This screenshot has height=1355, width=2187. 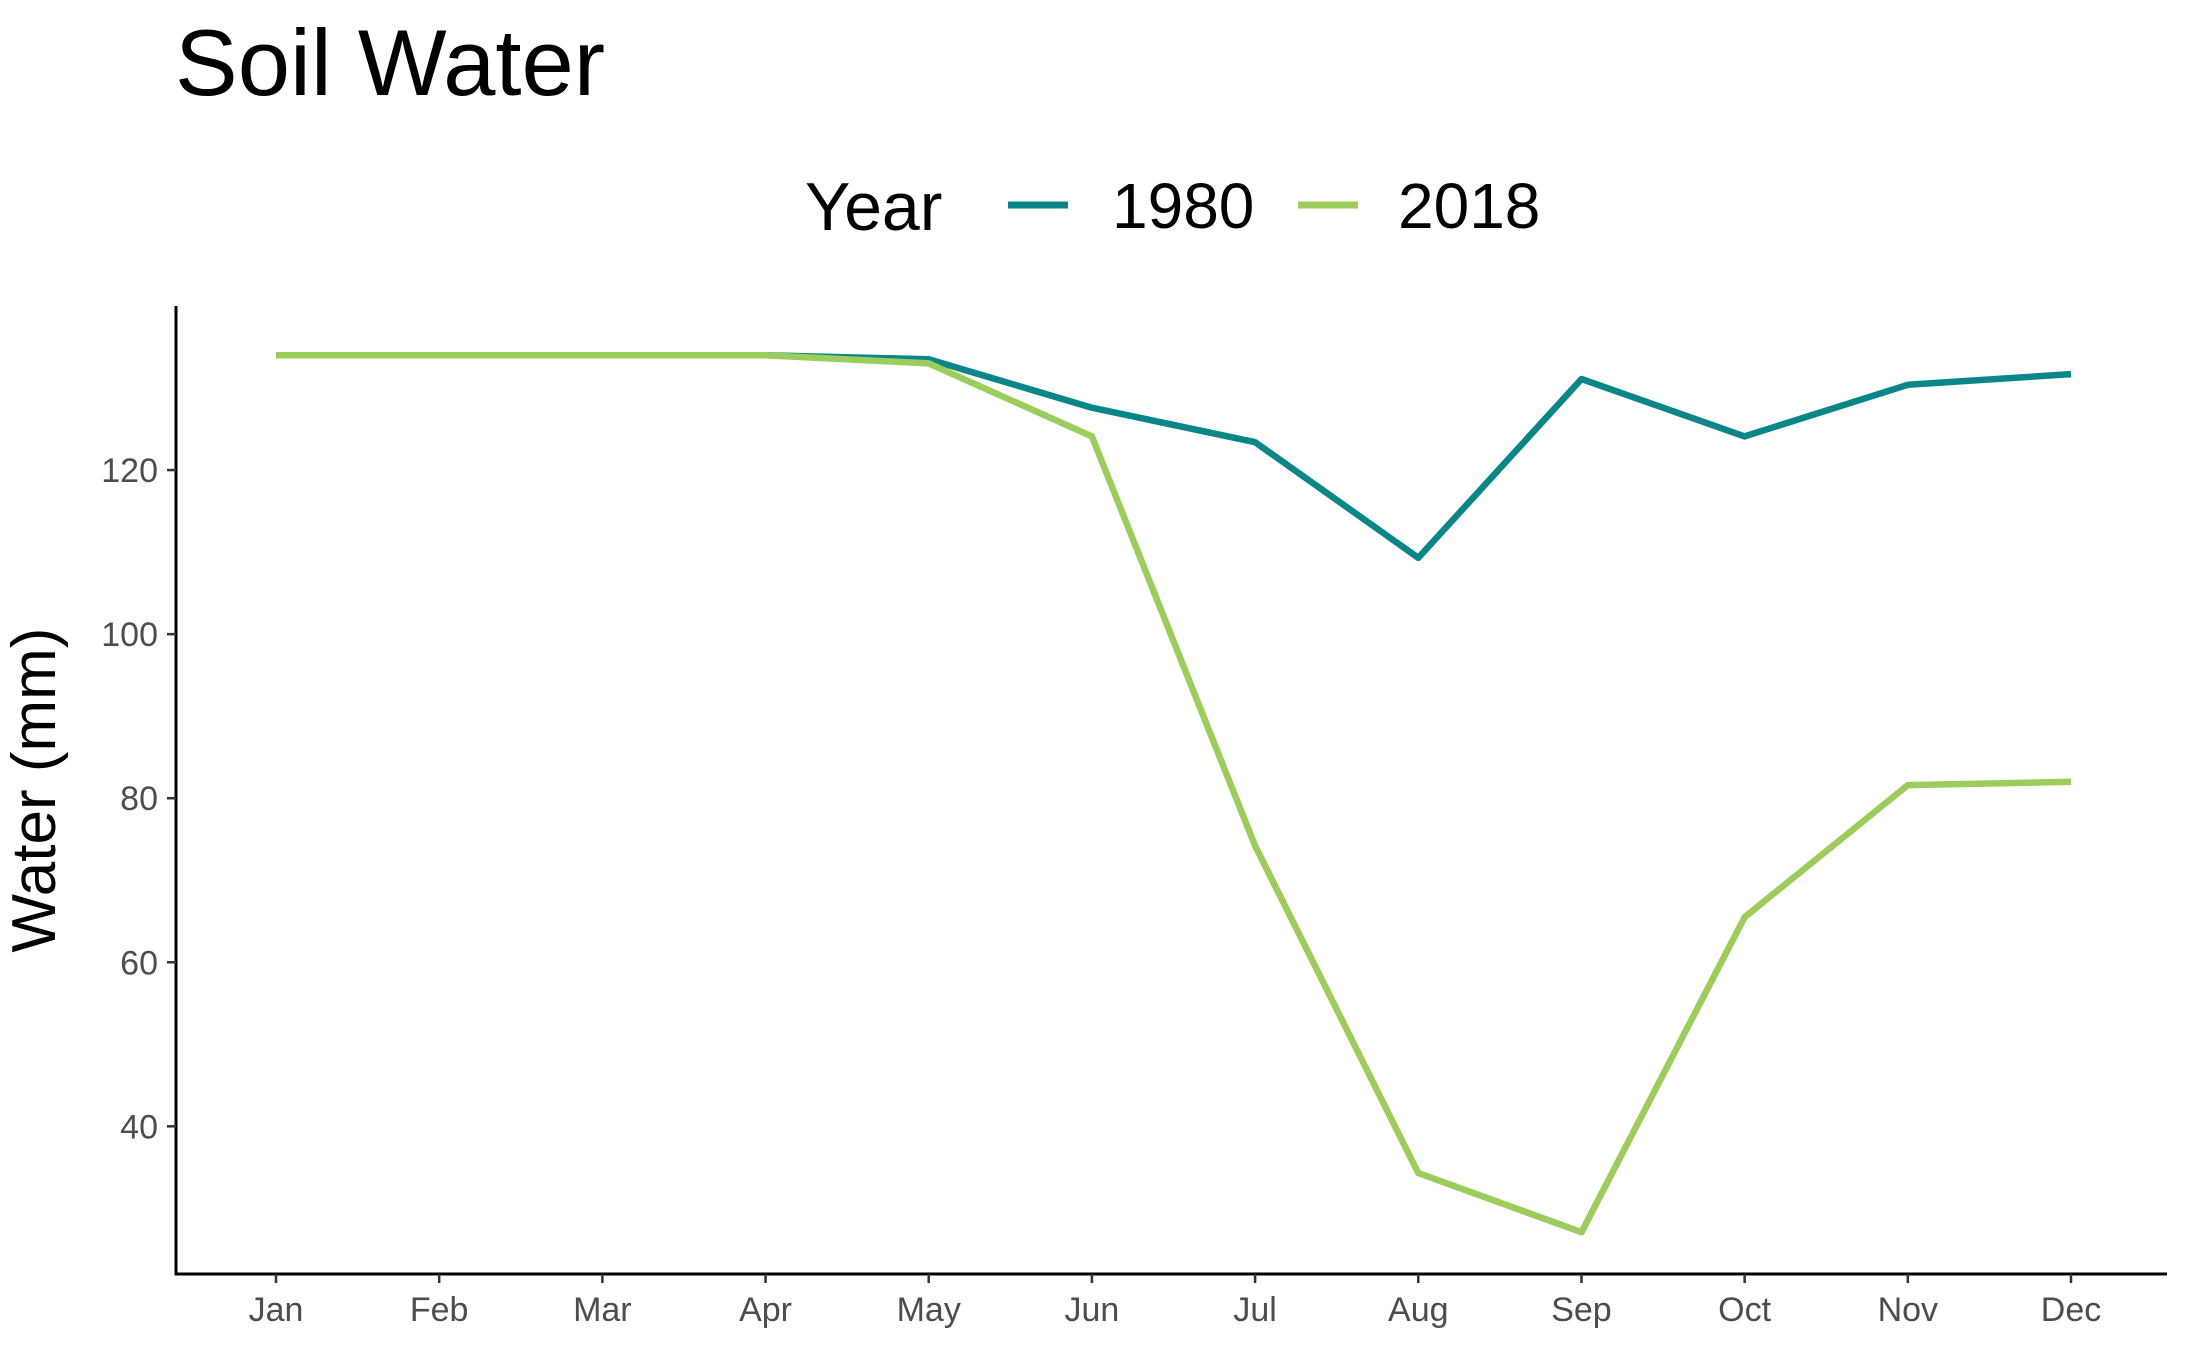 What do you see at coordinates (929, 1310) in the screenshot?
I see `x-tick-label-may: May` at bounding box center [929, 1310].